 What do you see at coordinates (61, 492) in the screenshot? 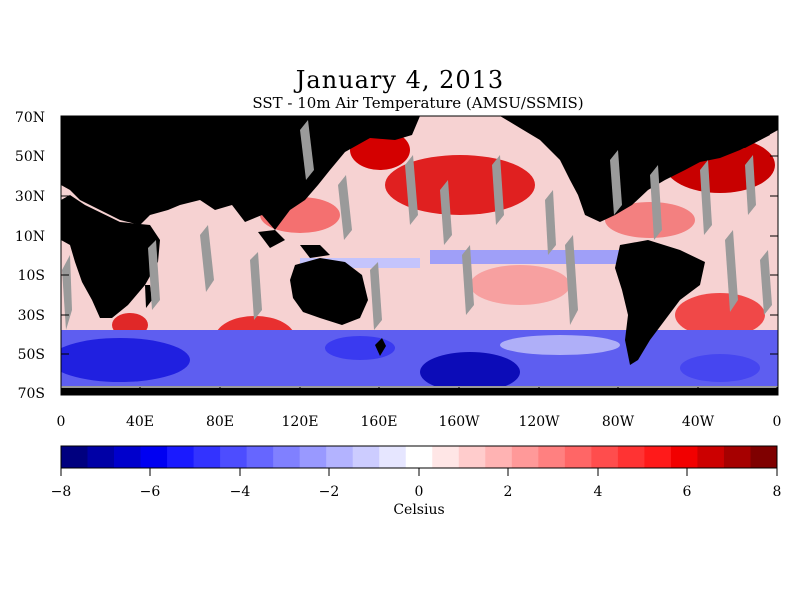
I see `colorbar-label-neg8: −8` at bounding box center [61, 492].